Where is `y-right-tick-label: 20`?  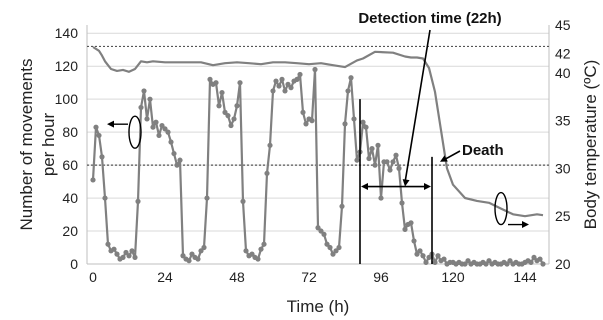
y-right-tick-label: 20 is located at coordinates (563, 264).